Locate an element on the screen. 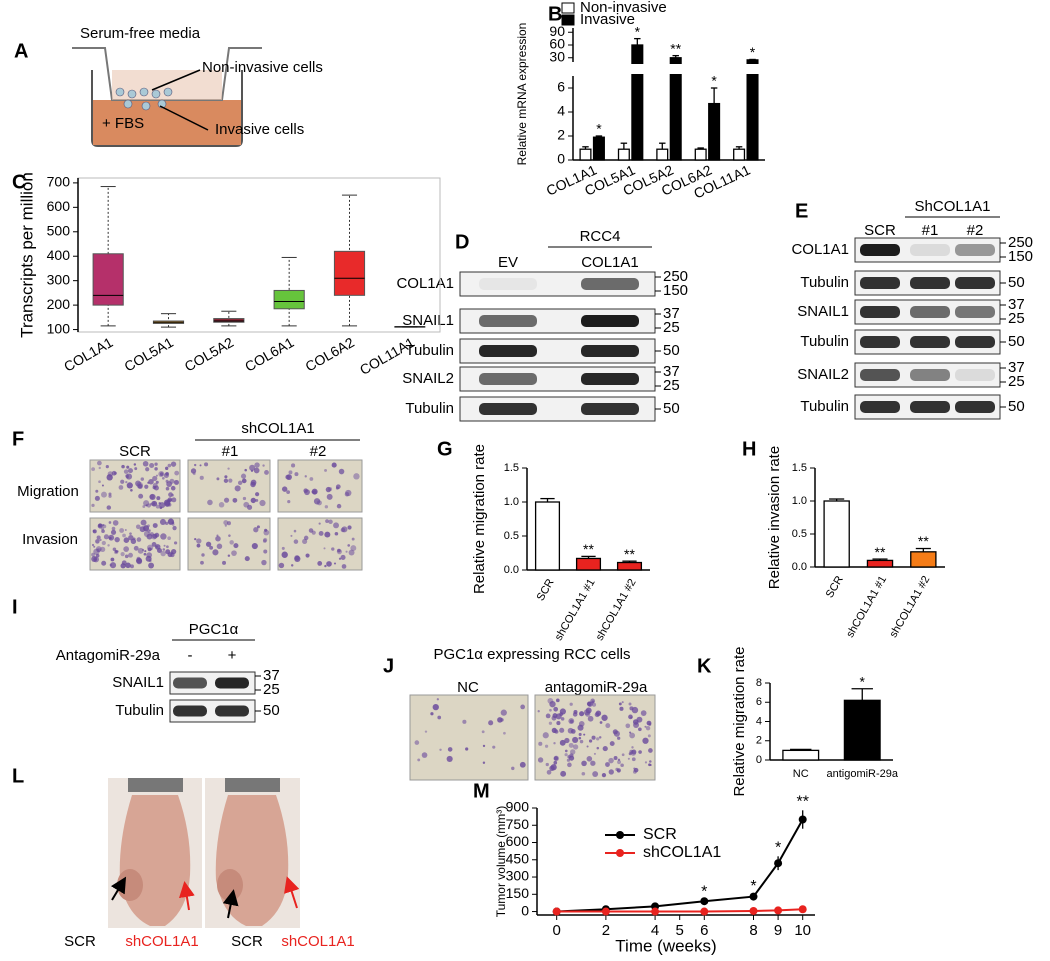 The image size is (1050, 961). y-tick-label: 6 is located at coordinates (561, 87).